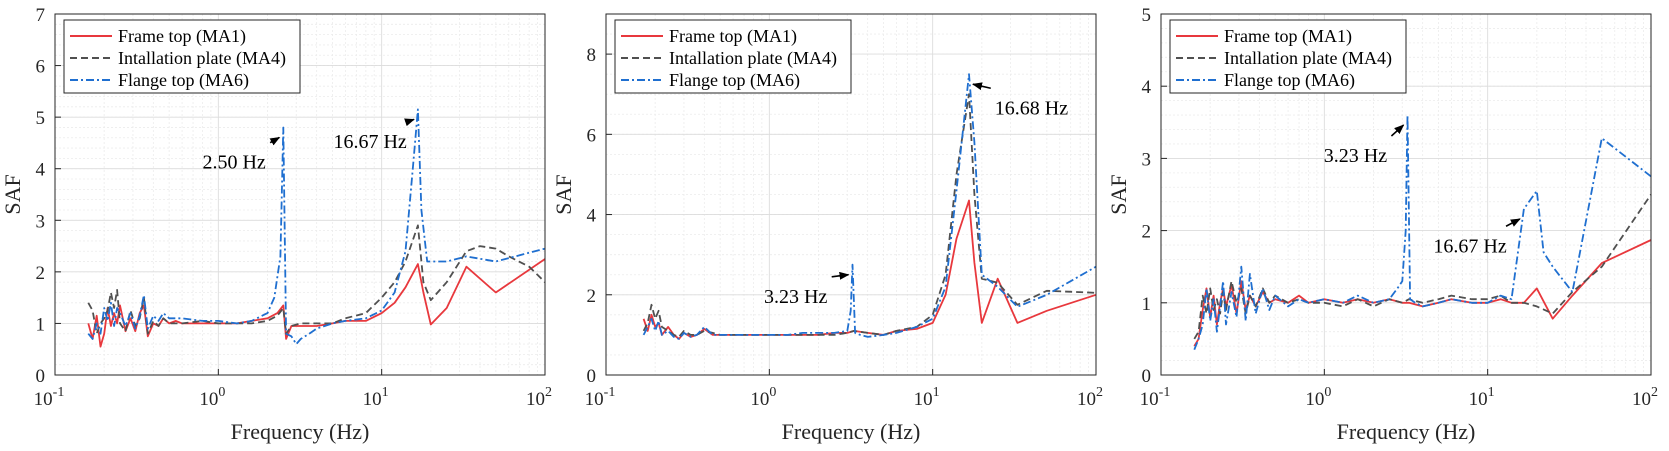 This screenshot has height=451, width=1669. What do you see at coordinates (1031, 108) in the screenshot?
I see `annotation-label: 16.68 Hz` at bounding box center [1031, 108].